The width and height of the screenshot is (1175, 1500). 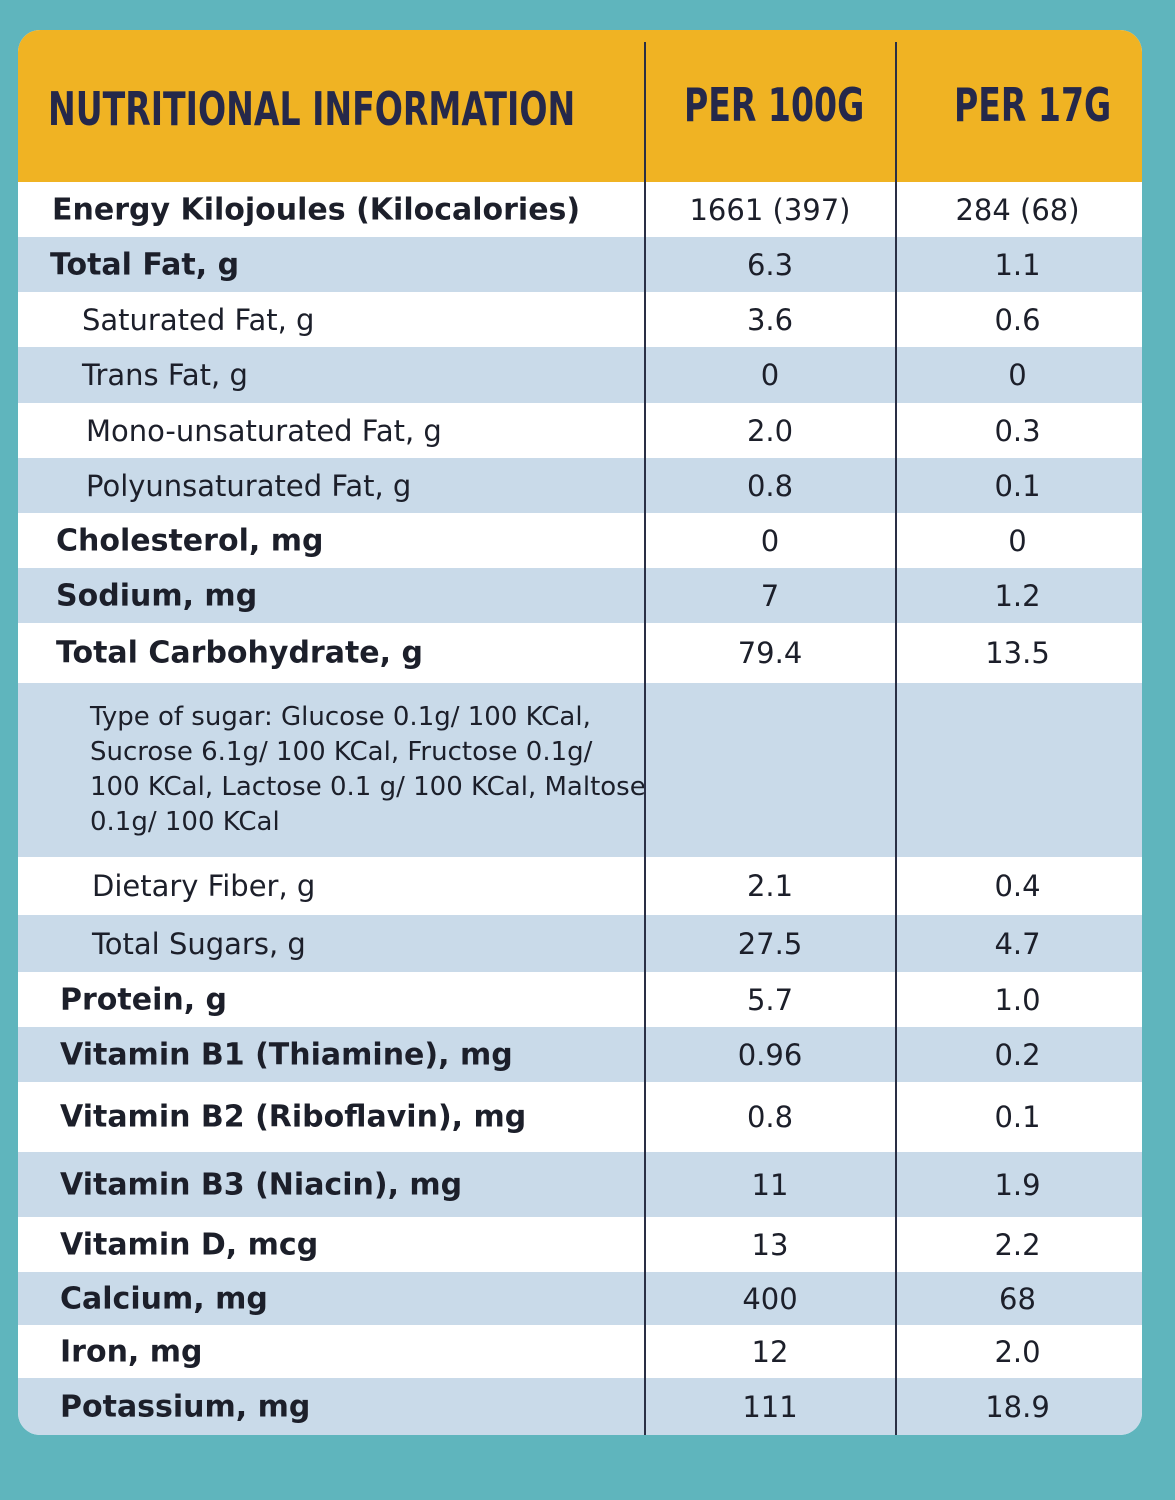 I want to click on row-label: Potassium, mg, so click(x=185, y=1406).